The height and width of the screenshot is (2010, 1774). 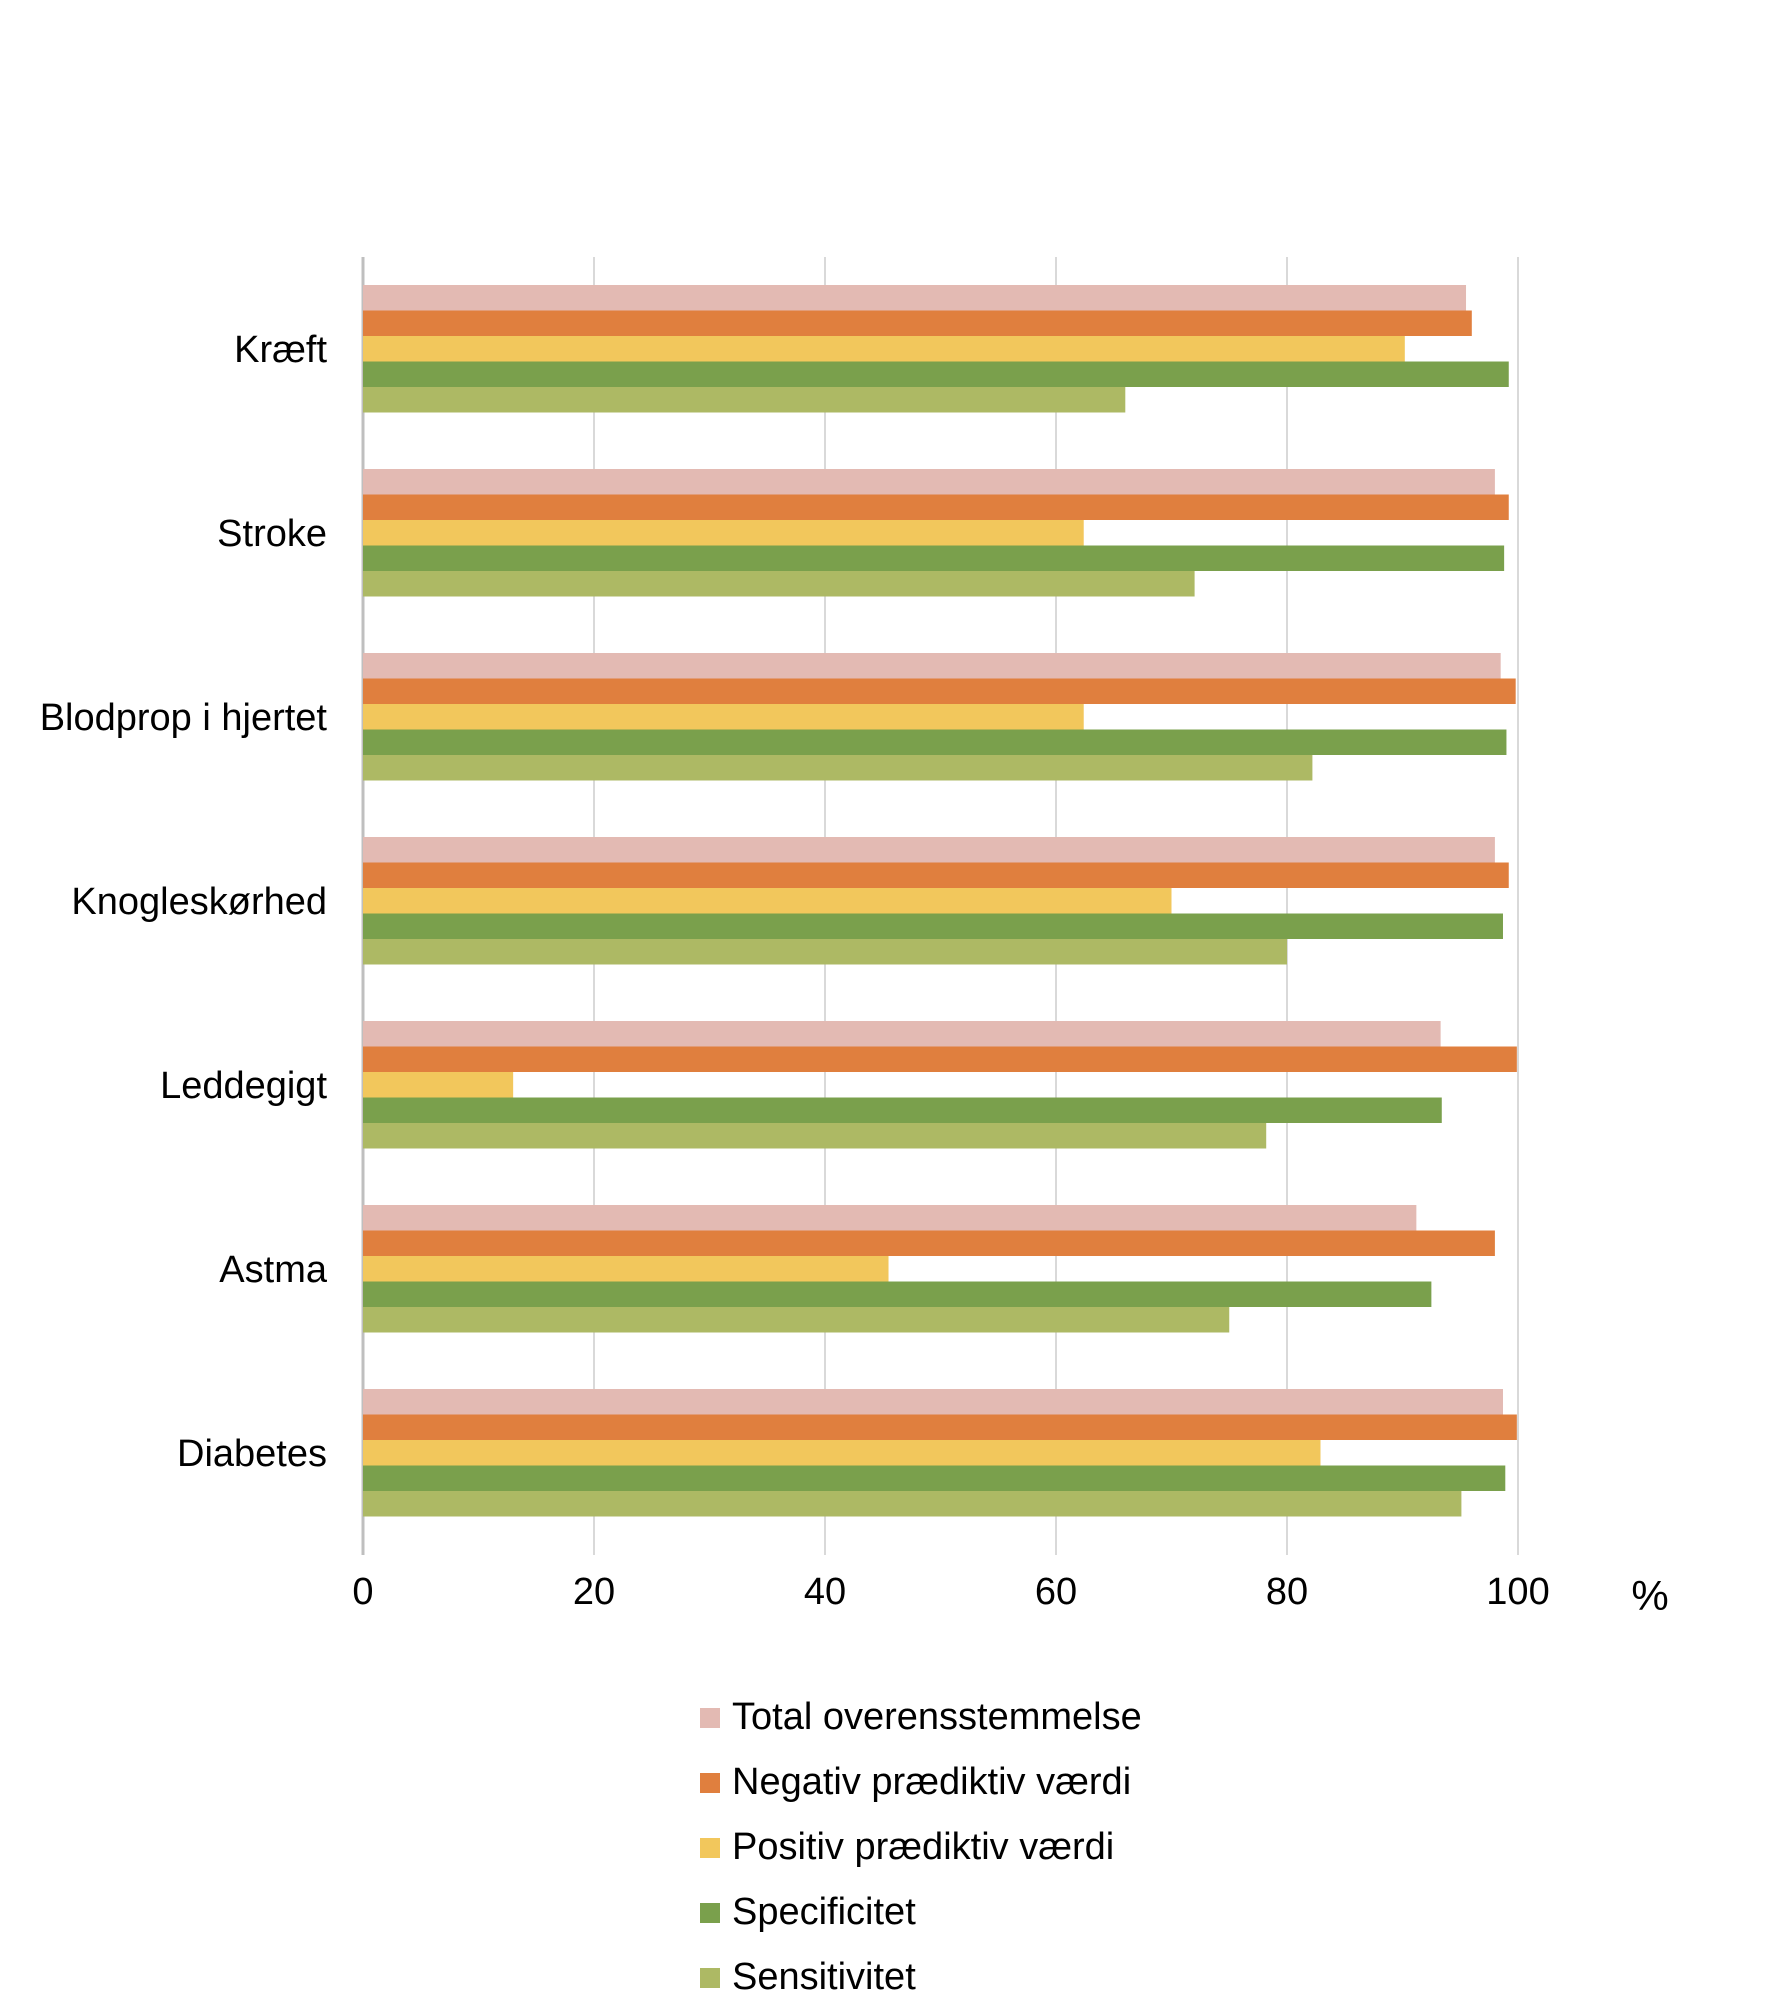 I want to click on legend-label: Negativ prædiktiv værdi, so click(x=932, y=1782).